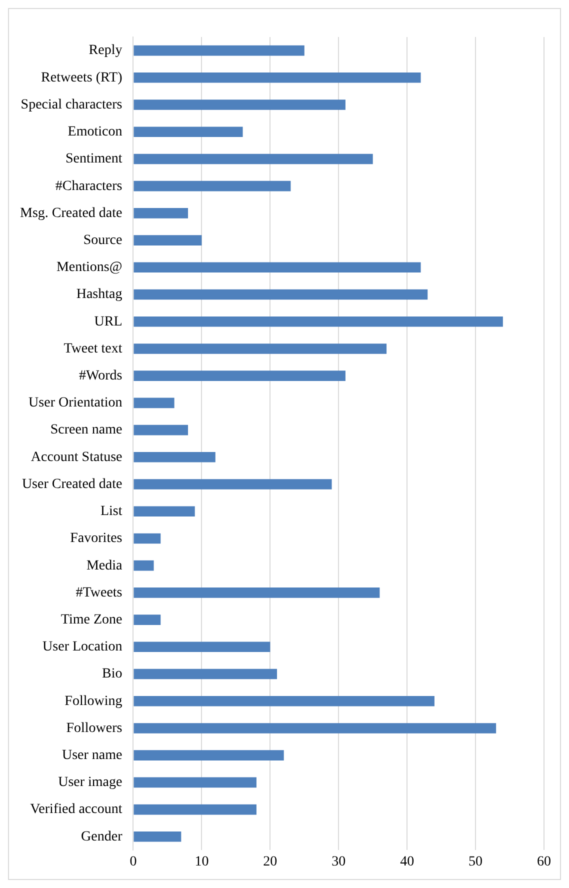 The height and width of the screenshot is (888, 569). I want to click on y-tick-label: Followers, so click(94, 728).